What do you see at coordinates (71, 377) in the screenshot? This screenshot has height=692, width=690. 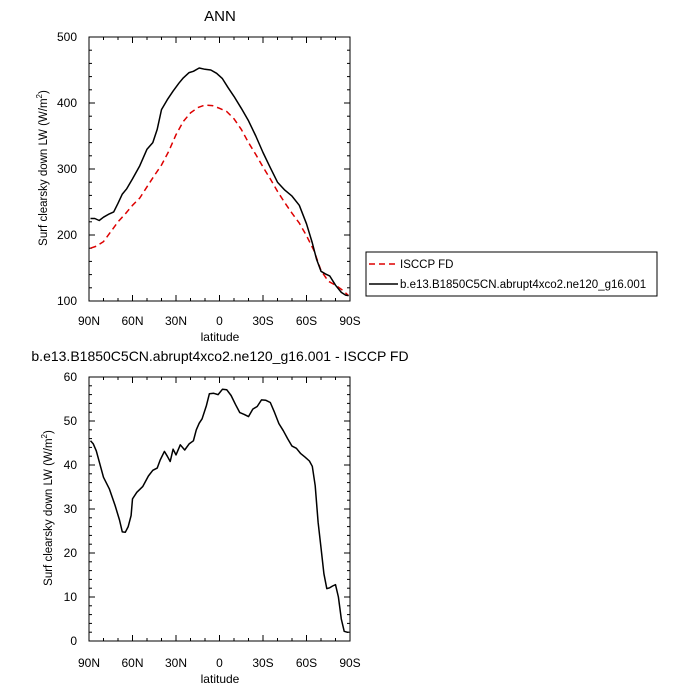 I see `y-tick-label: 60` at bounding box center [71, 377].